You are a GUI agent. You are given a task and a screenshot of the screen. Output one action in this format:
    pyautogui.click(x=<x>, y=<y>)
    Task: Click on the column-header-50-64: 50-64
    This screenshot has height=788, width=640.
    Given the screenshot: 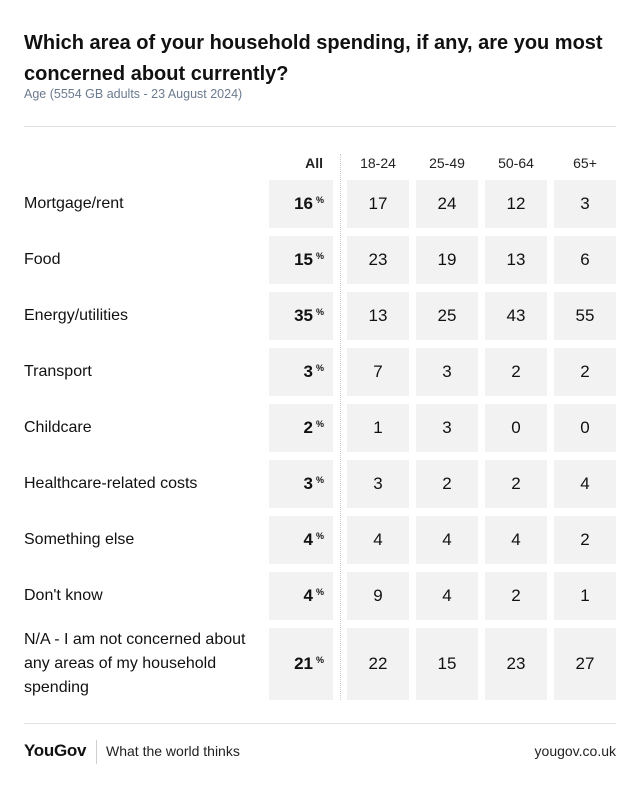 What is the action you would take?
    pyautogui.click(x=516, y=163)
    